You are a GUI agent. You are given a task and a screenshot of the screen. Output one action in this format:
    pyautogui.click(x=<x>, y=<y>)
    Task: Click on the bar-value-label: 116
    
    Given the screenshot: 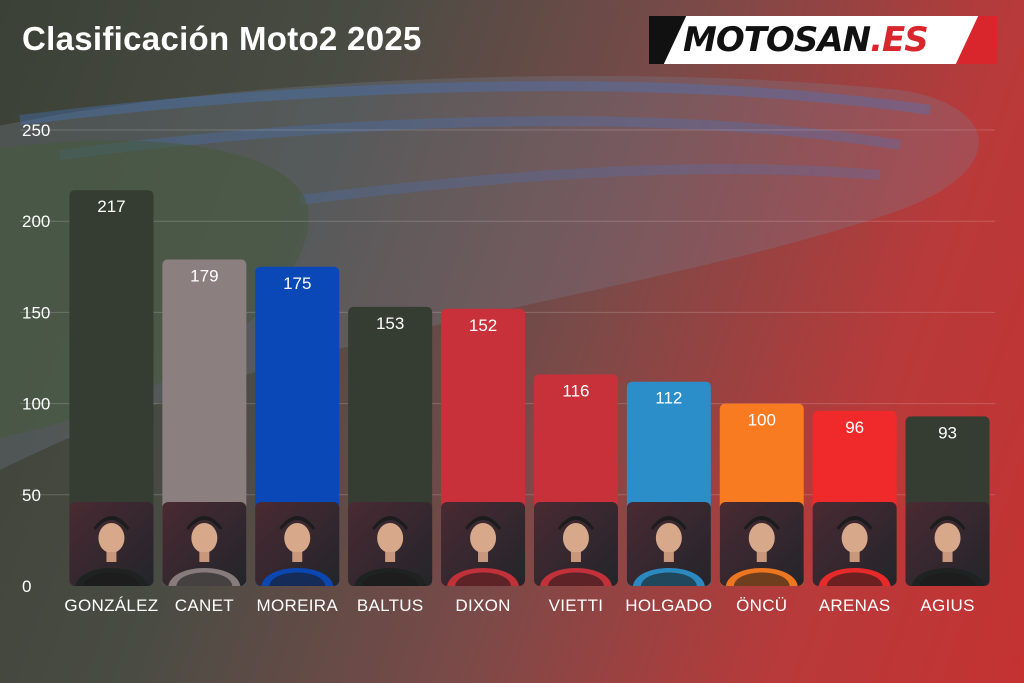 What is the action you would take?
    pyautogui.click(x=575, y=390)
    